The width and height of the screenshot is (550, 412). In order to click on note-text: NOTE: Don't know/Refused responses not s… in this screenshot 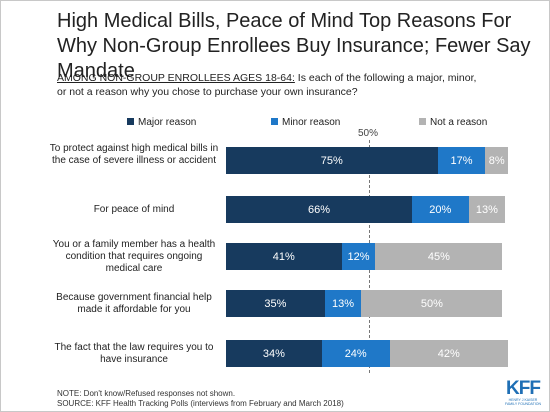, I will do `click(146, 393)`.